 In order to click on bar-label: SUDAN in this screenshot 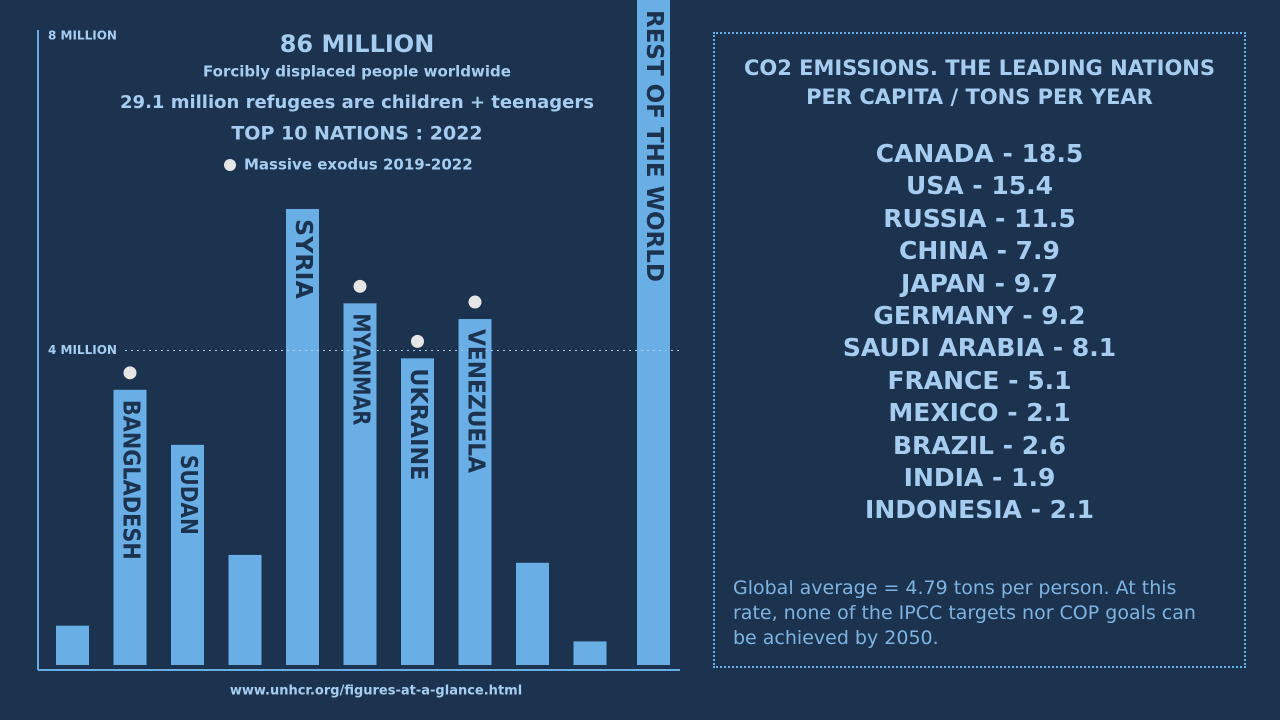, I will do `click(188, 495)`.